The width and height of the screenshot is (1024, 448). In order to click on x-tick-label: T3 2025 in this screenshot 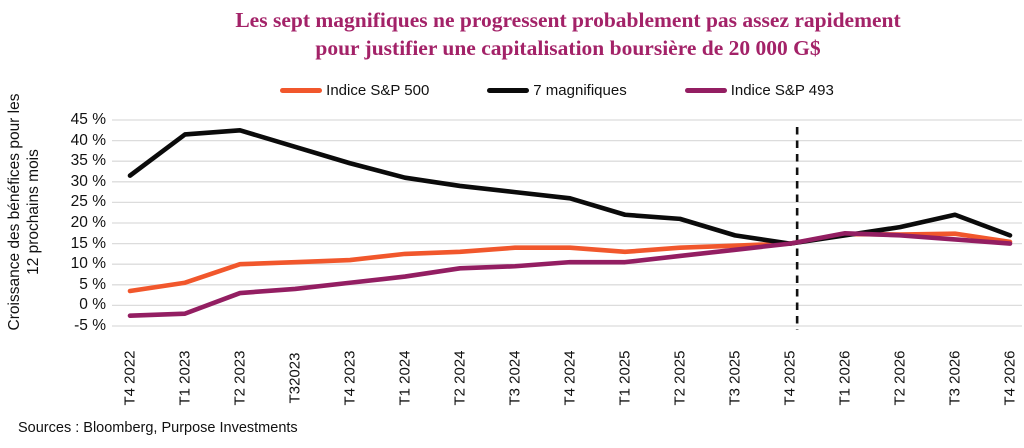, I will do `click(735, 378)`.